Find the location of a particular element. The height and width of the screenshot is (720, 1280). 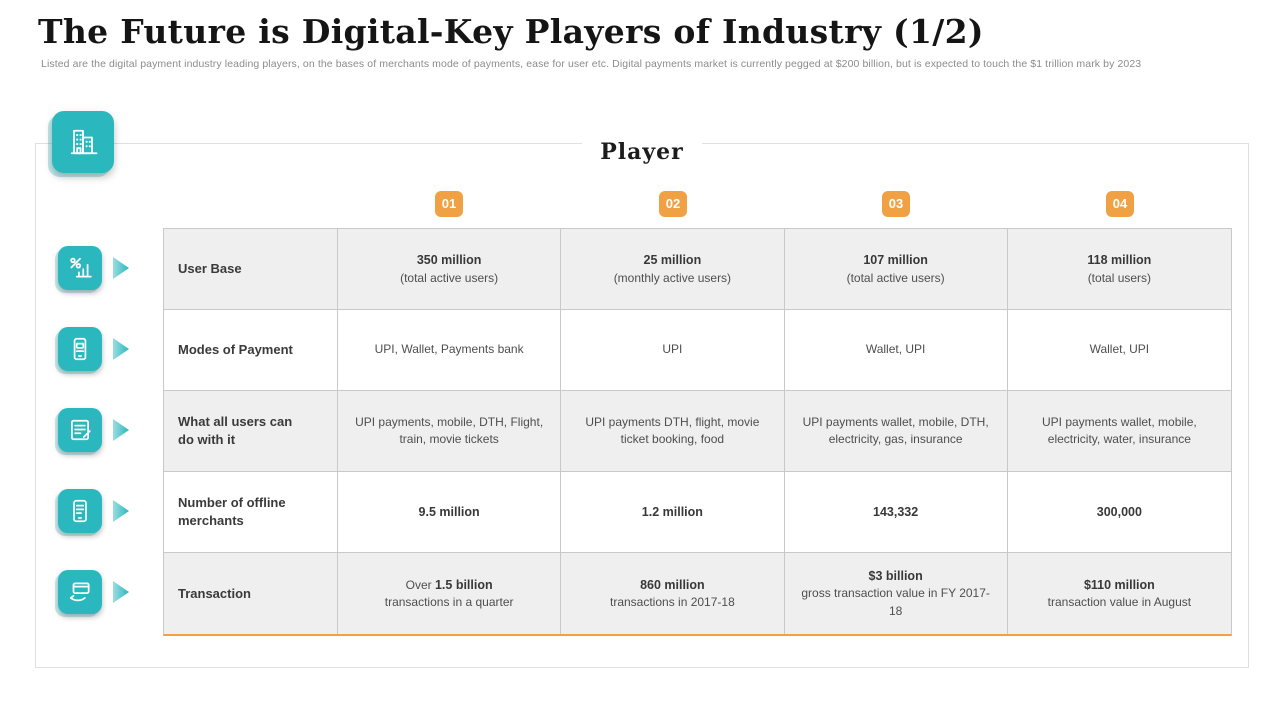

row-marker-user-base is located at coordinates (94, 268).